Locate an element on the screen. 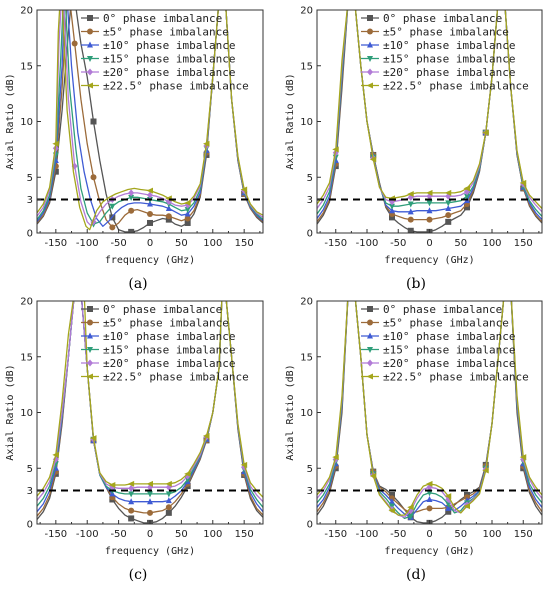  panel-label: (d) is located at coordinates (416, 575).